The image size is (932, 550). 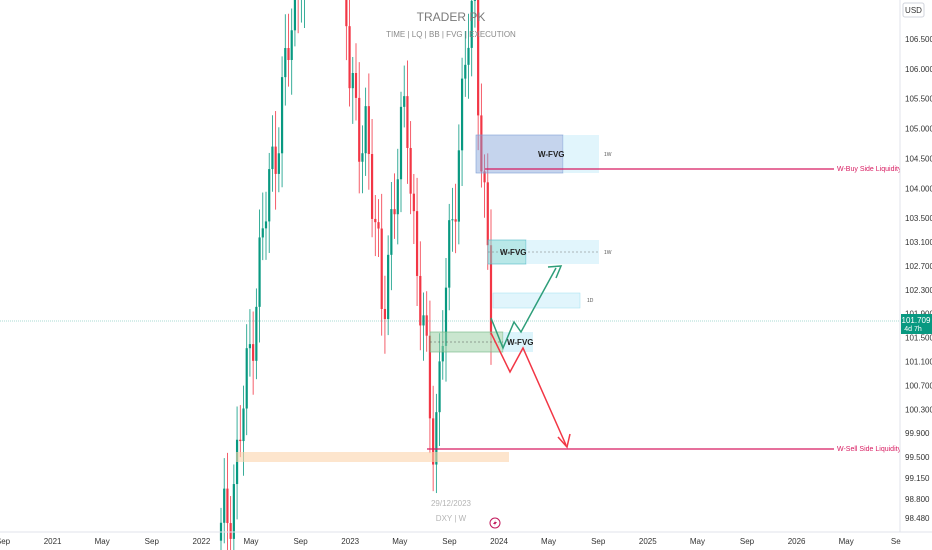 I want to click on buy-side-liquidity-label: W-Buy Side Liquidity, so click(x=869, y=169).